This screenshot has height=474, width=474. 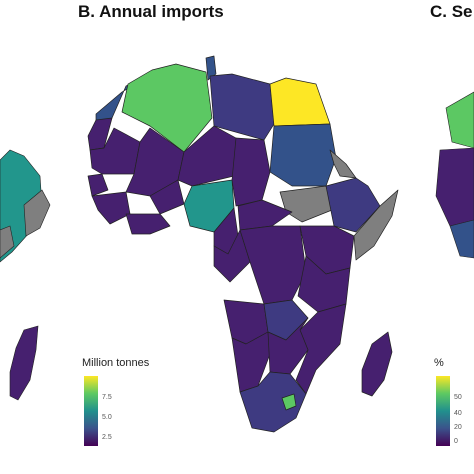 What do you see at coordinates (306, 204) in the screenshot?
I see `region-south-sudan` at bounding box center [306, 204].